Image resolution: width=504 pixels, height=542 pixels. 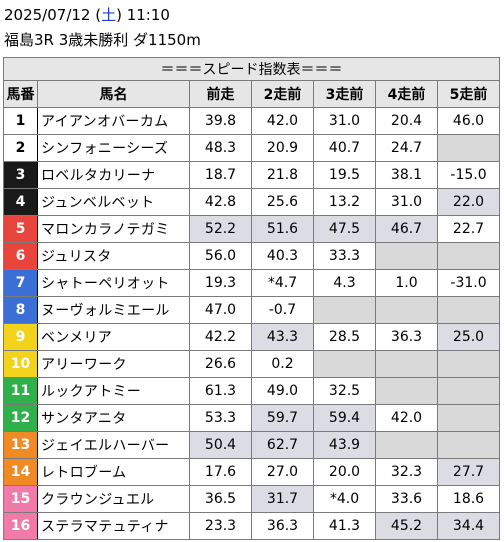 I want to click on horse-number: 9, so click(x=20, y=337).